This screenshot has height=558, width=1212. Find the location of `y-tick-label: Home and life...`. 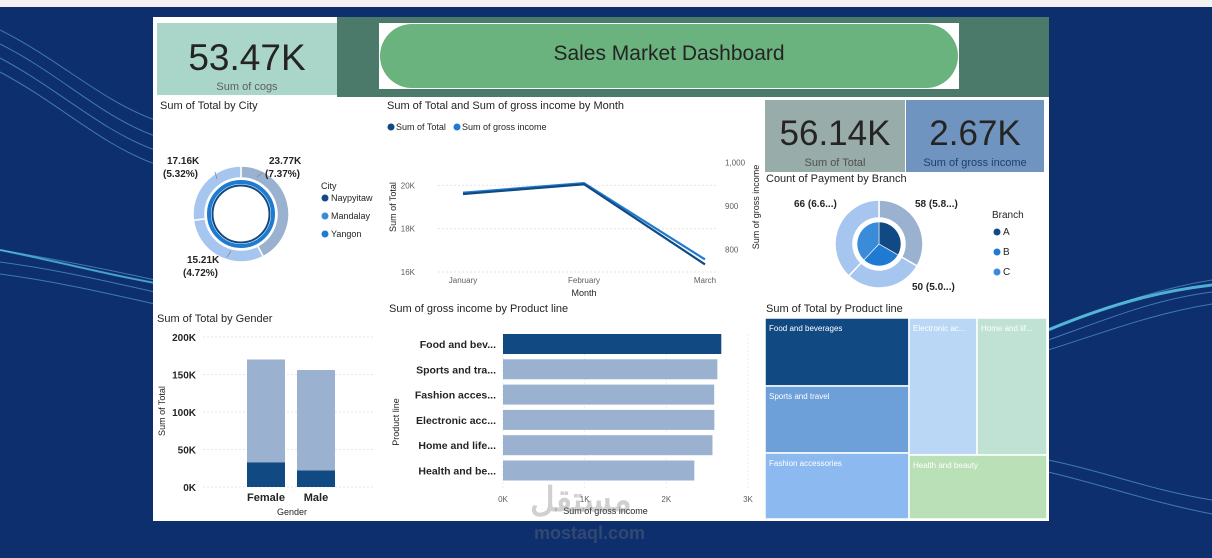

y-tick-label: Home and life... is located at coordinates (457, 446).